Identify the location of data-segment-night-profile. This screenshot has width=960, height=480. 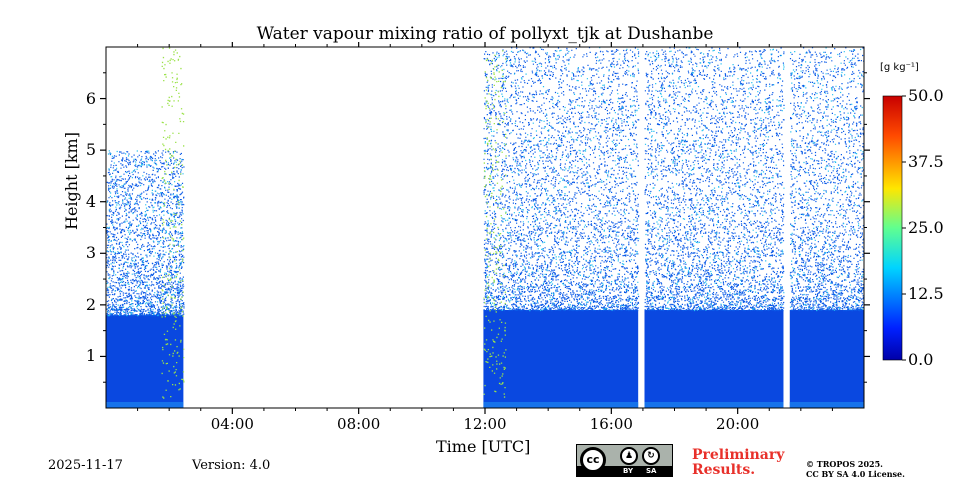
(145, 227).